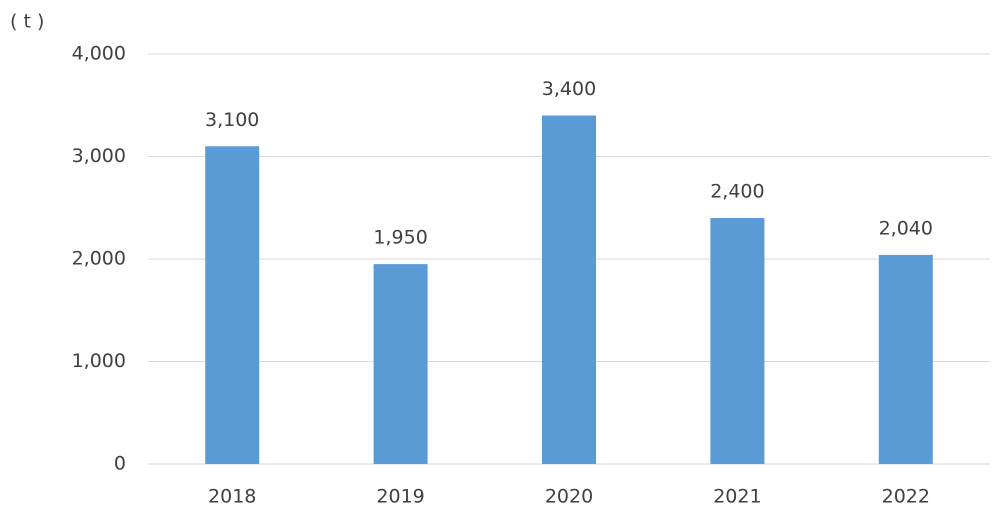 This screenshot has width=1000, height=513. I want to click on x-tick-label: 2020, so click(569, 497).